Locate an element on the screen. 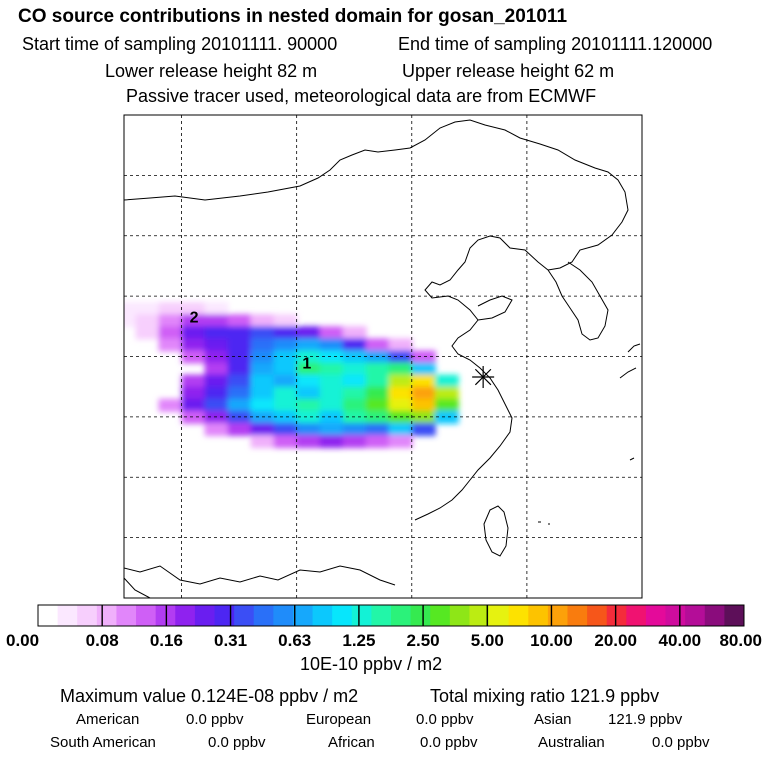 This screenshot has height=768, width=768. border-inner-southwest is located at coordinates (137, 587).